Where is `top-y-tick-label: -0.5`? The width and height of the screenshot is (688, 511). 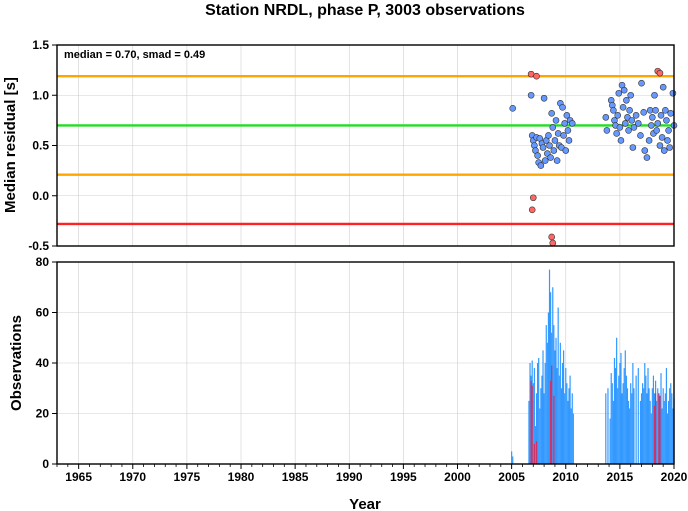 top-y-tick-label: -0.5 is located at coordinates (38, 246).